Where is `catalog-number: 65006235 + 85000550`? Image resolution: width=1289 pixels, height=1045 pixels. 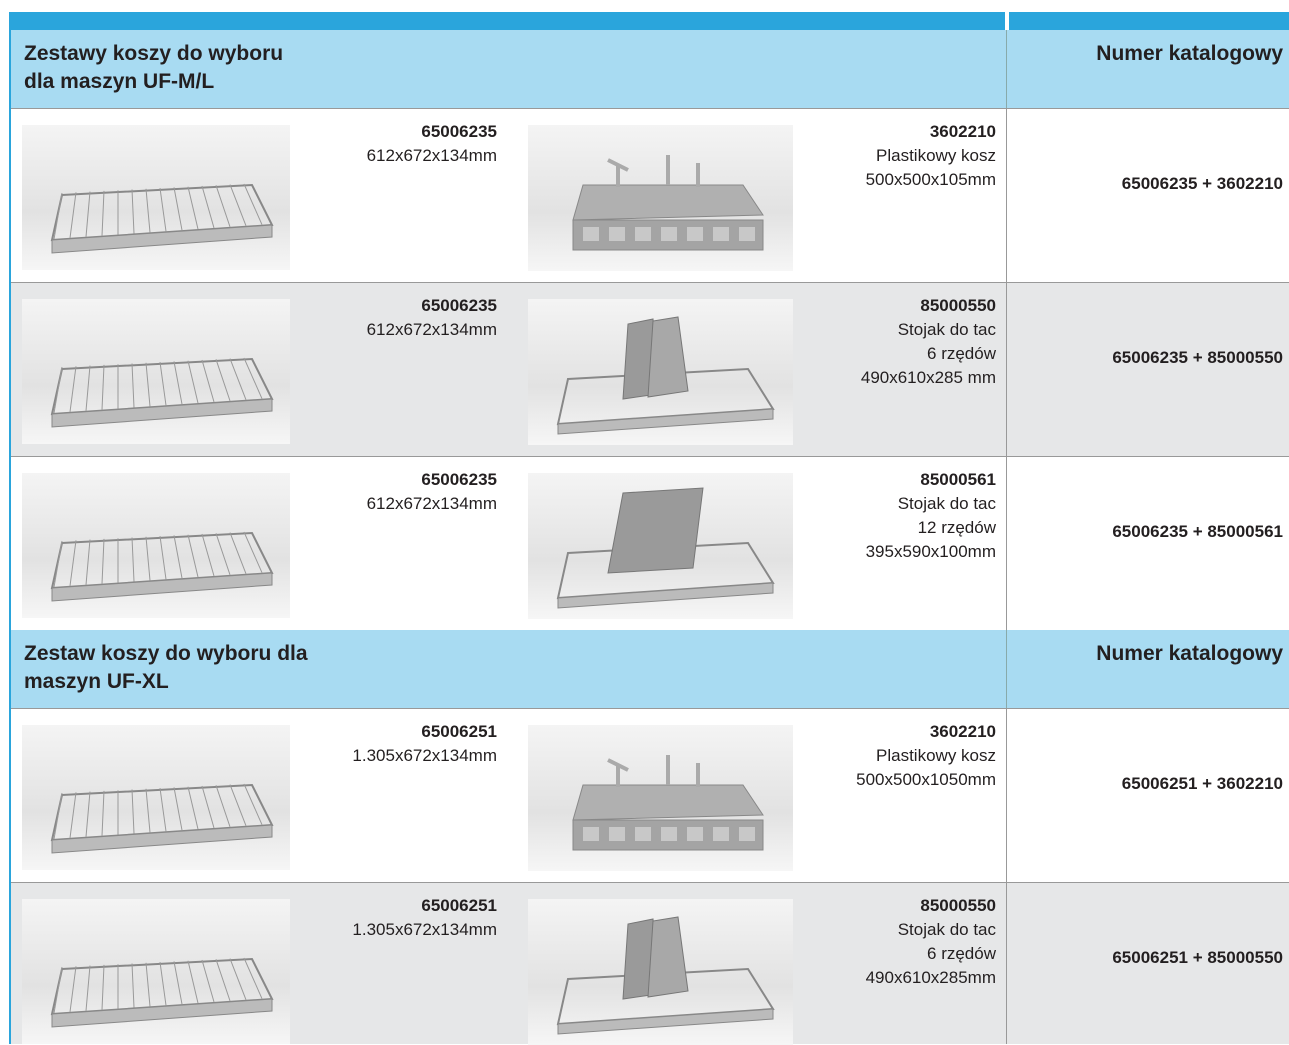
catalog-number: 65006235 + 85000550 is located at coordinates (1197, 357).